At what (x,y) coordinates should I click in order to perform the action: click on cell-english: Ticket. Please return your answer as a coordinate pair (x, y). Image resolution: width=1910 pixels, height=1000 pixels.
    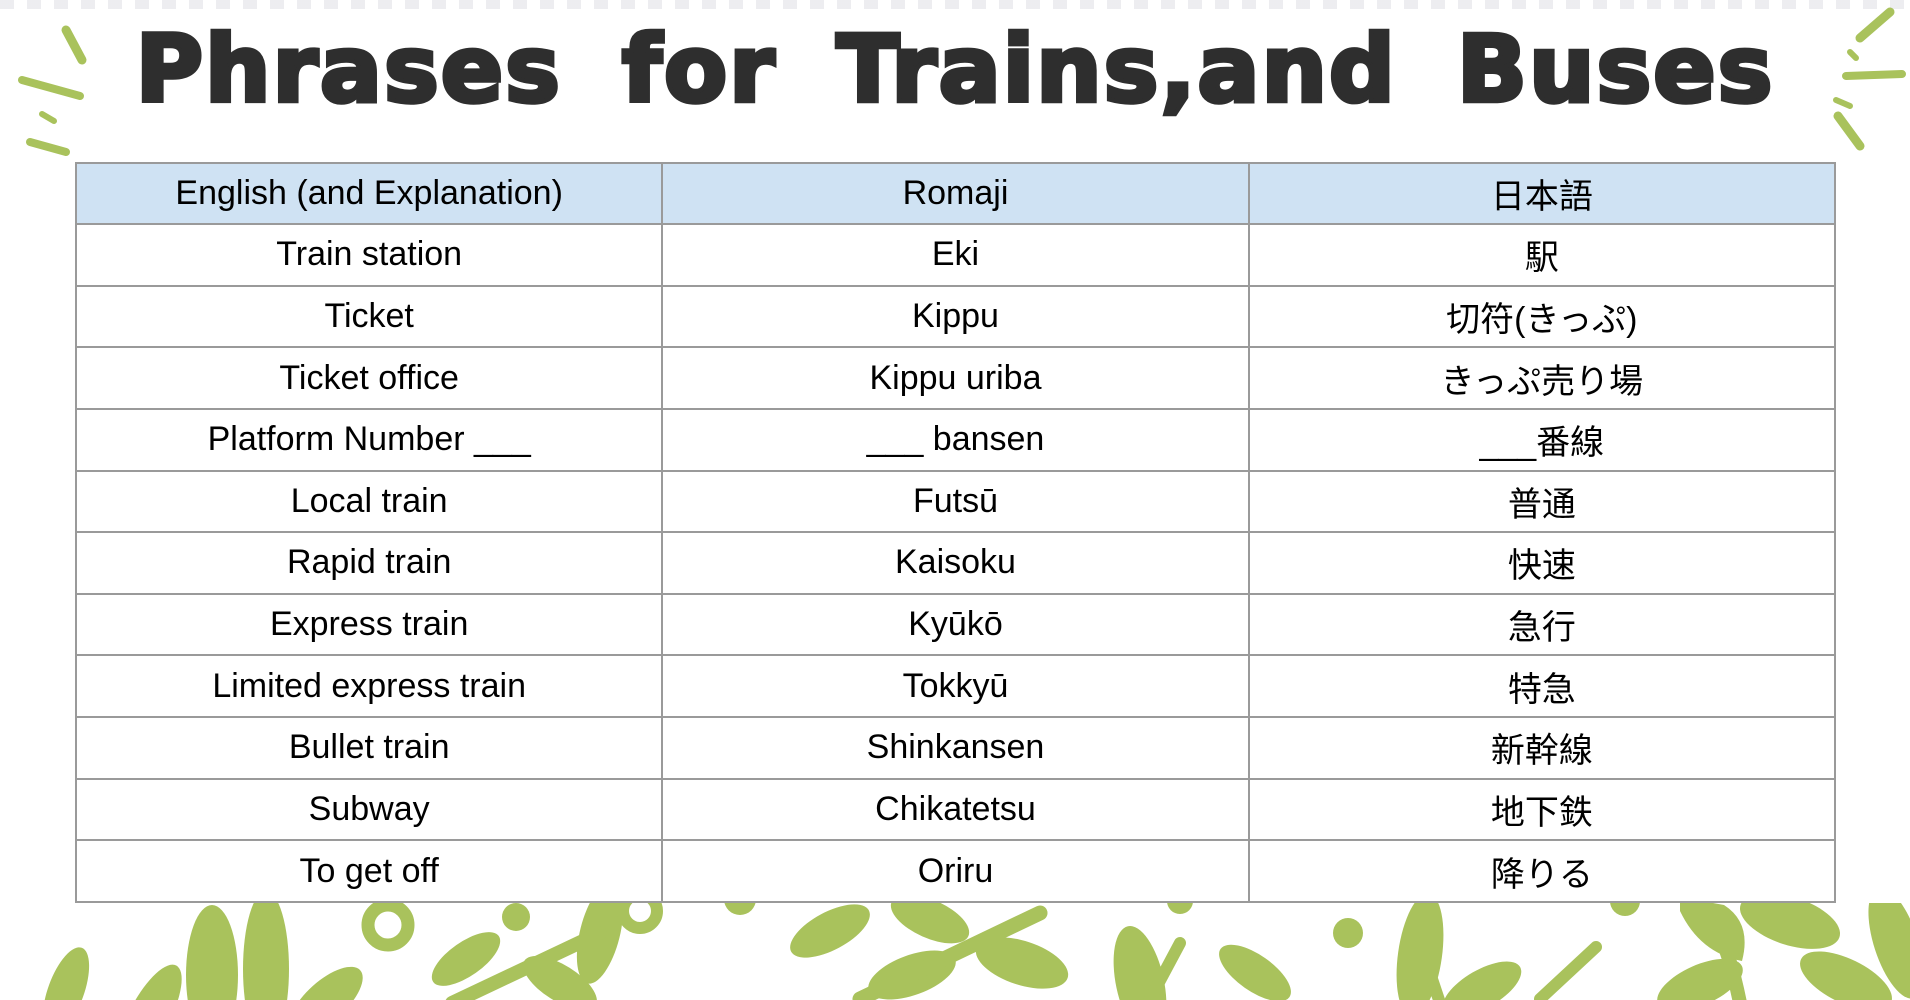
    Looking at the image, I should click on (369, 316).